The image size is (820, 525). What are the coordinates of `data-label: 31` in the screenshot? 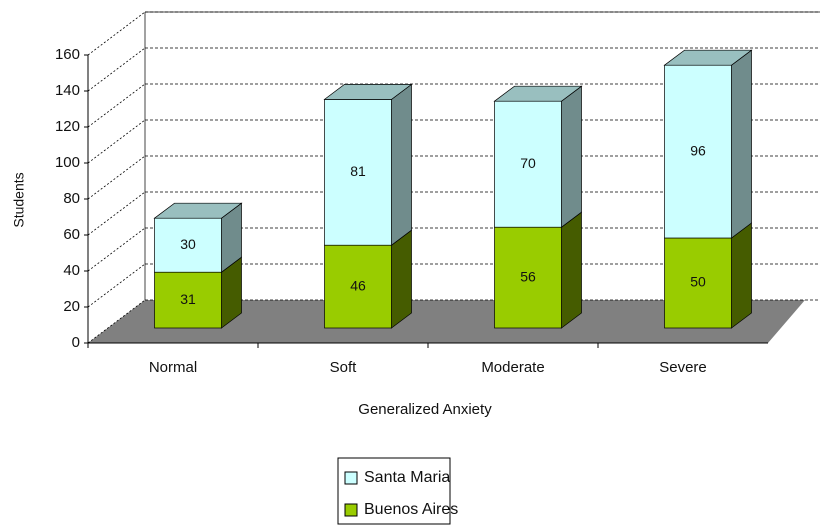 It's located at (188, 299).